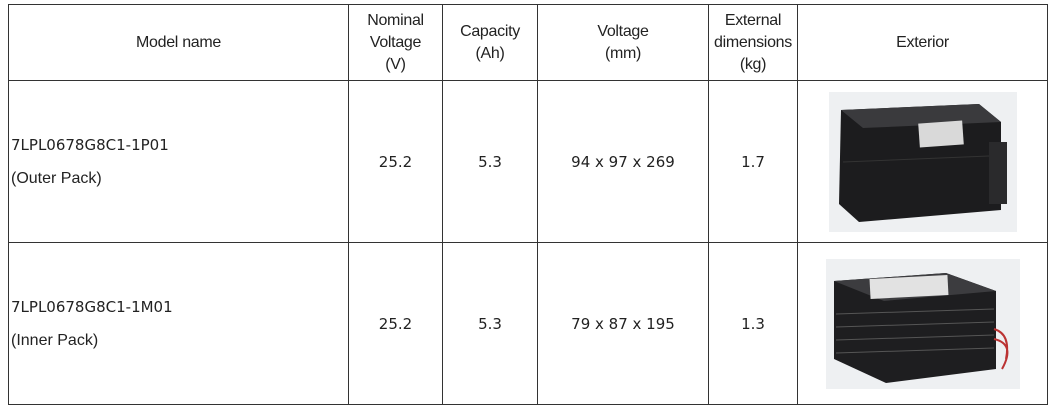 This screenshot has width=1055, height=411. I want to click on outer-pack-photo, so click(922, 161).